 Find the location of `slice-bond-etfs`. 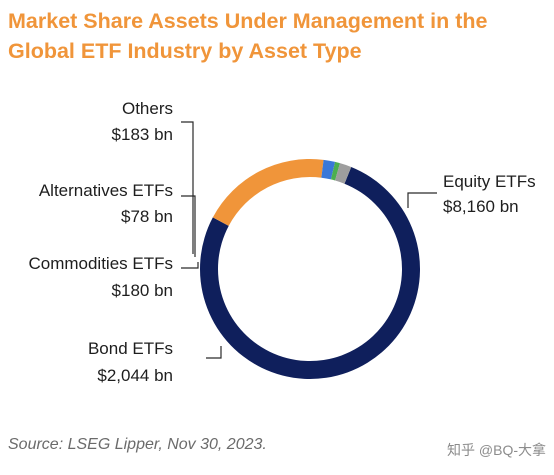

slice-bond-etfs is located at coordinates (268, 192).